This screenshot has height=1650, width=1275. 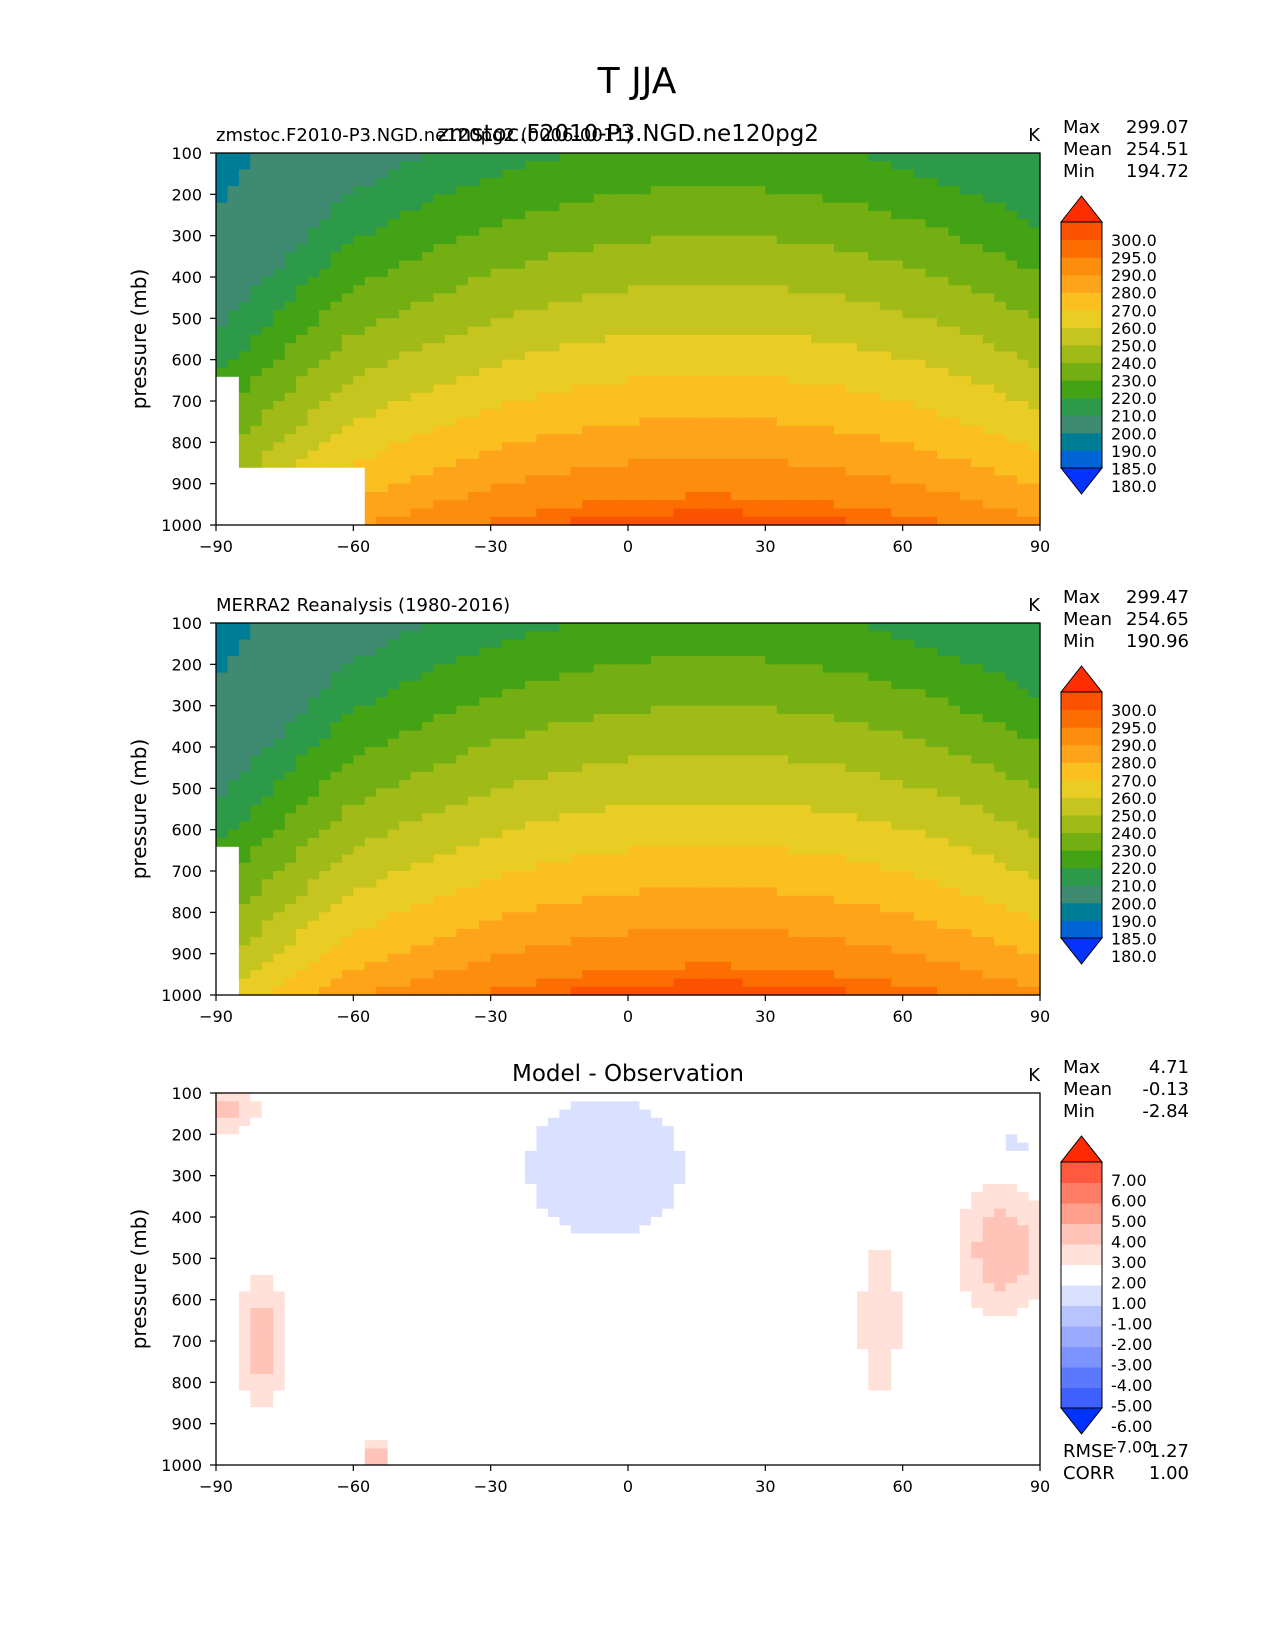 What do you see at coordinates (186, 236) in the screenshot?
I see `y-tick-label: 300` at bounding box center [186, 236].